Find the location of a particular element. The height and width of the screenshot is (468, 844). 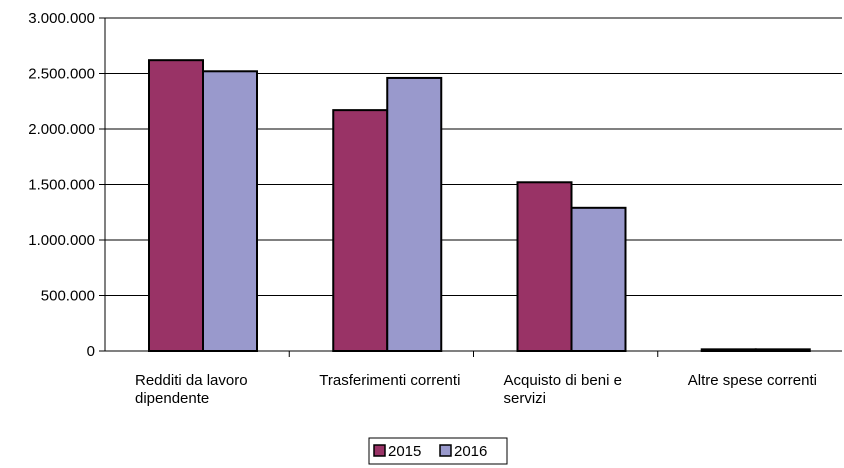

y-tick-label: 1.000.000 is located at coordinates (61, 240).